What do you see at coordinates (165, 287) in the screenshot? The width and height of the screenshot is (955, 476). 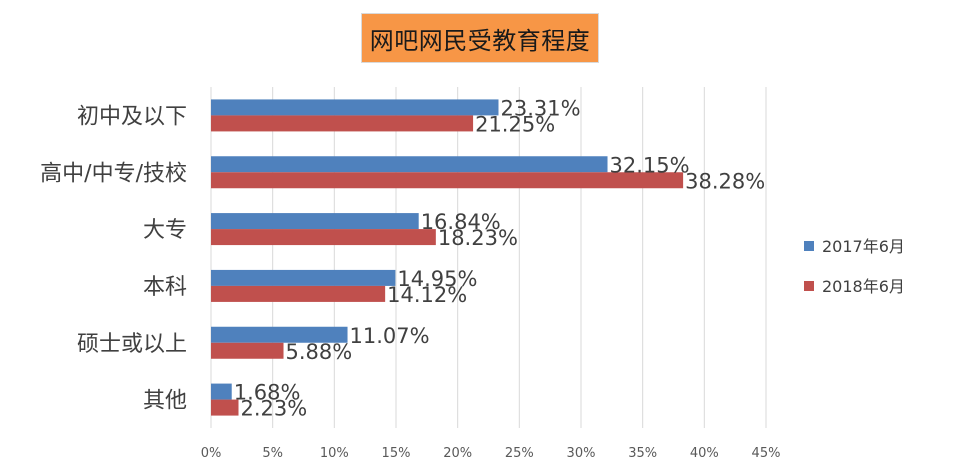 I see `category-label: 本科` at bounding box center [165, 287].